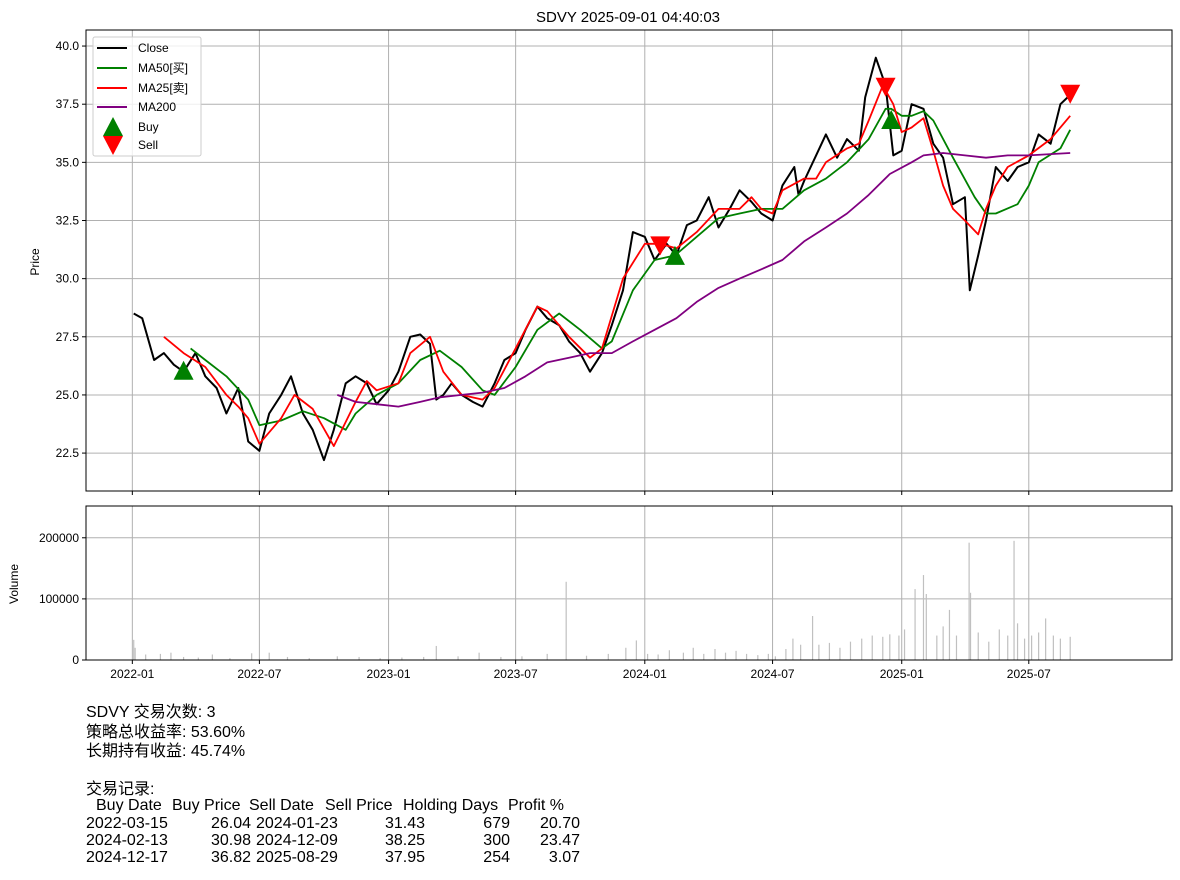 The width and height of the screenshot is (1180, 880). What do you see at coordinates (153, 48) in the screenshot?
I see `legend-close-label: Close` at bounding box center [153, 48].